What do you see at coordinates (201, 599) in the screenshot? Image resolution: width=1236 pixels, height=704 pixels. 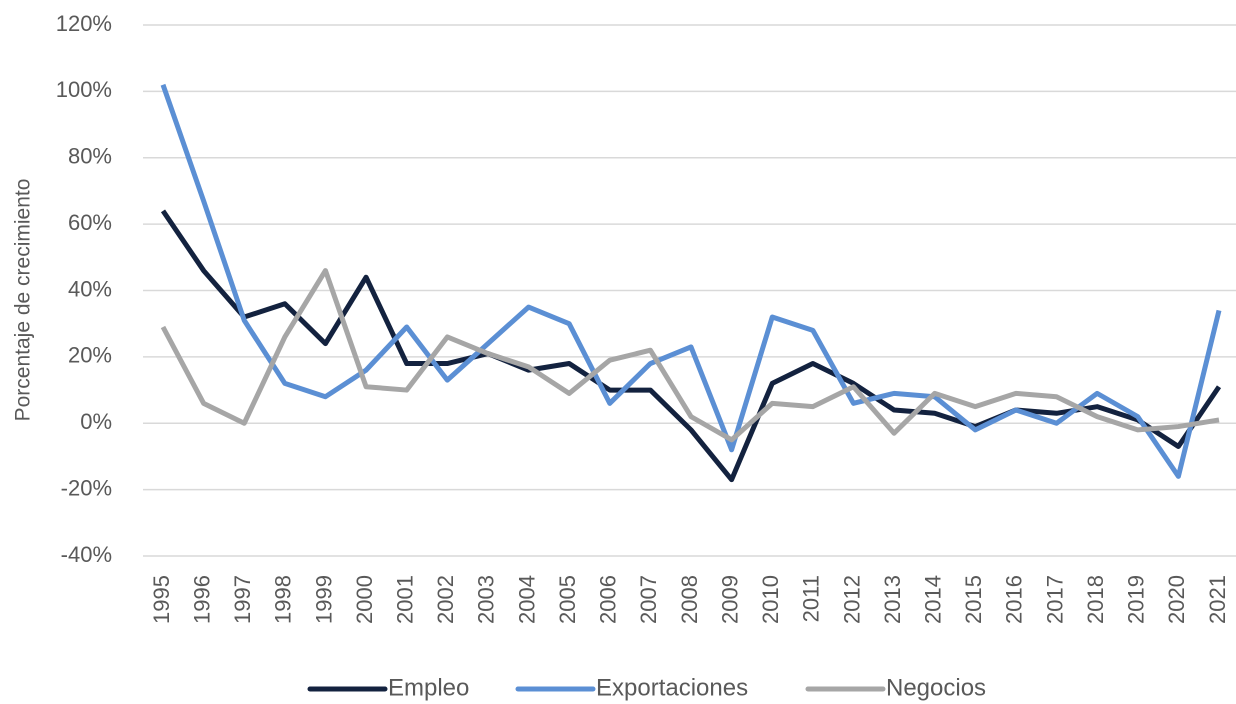 I see `x-tick-label: 1996` at bounding box center [201, 599].